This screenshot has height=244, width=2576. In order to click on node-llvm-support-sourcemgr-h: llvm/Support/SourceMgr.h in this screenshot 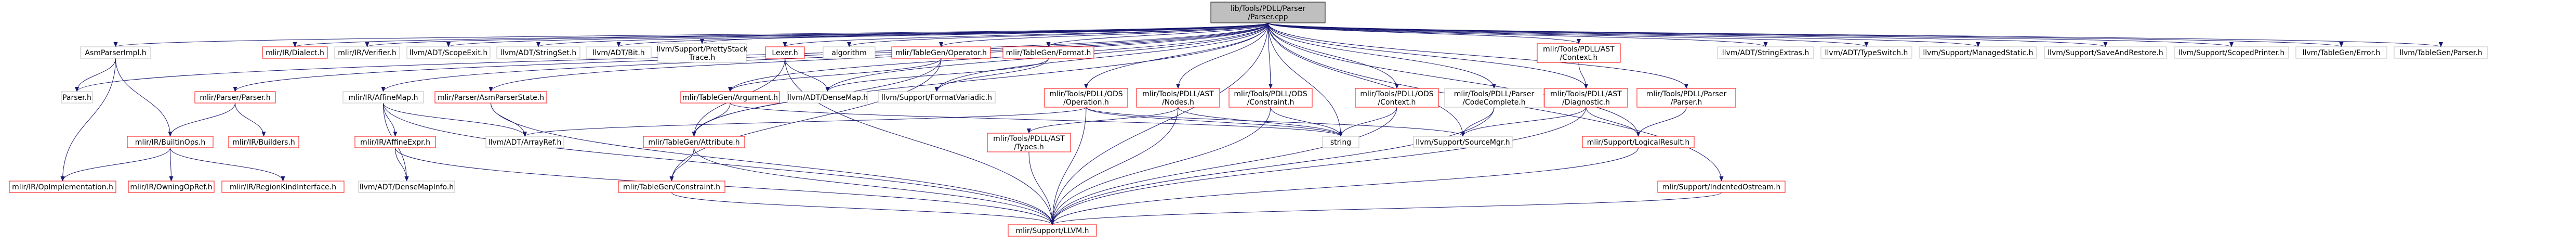, I will do `click(1463, 142)`.